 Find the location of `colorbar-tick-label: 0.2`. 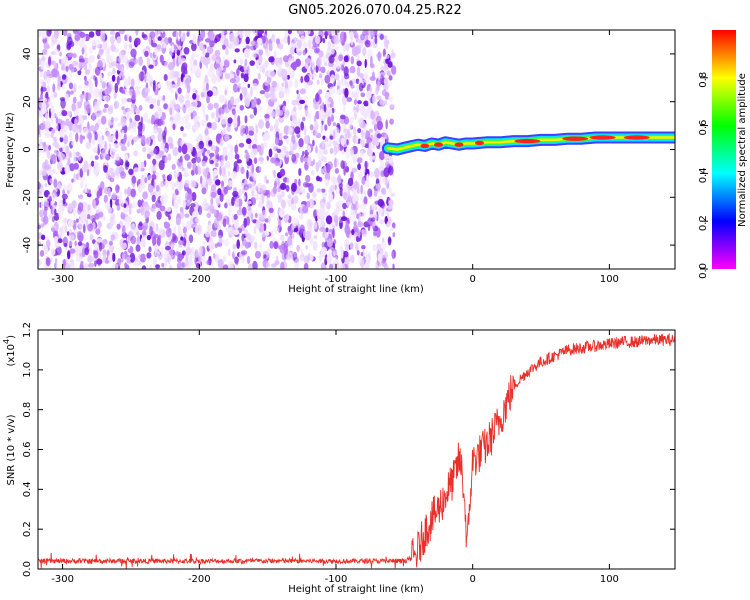

colorbar-tick-label: 0.2 is located at coordinates (703, 223).